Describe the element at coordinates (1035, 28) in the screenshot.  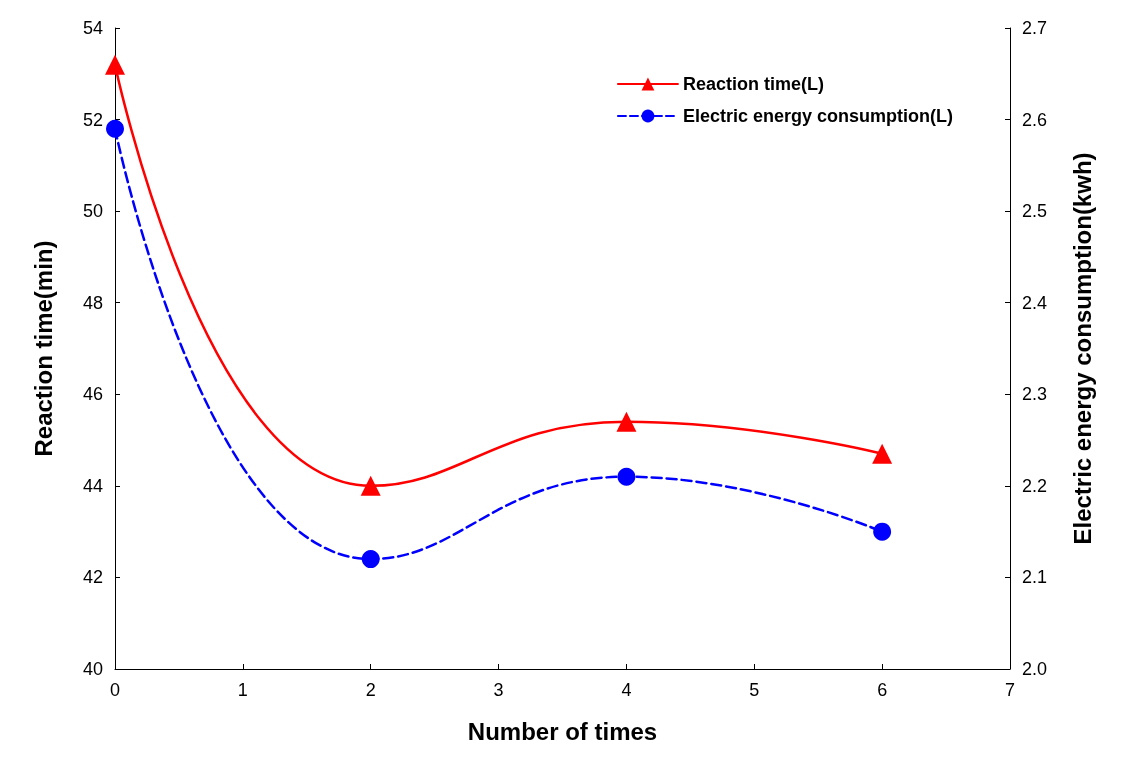
I see `y2-tick-label: 2.7` at that location.